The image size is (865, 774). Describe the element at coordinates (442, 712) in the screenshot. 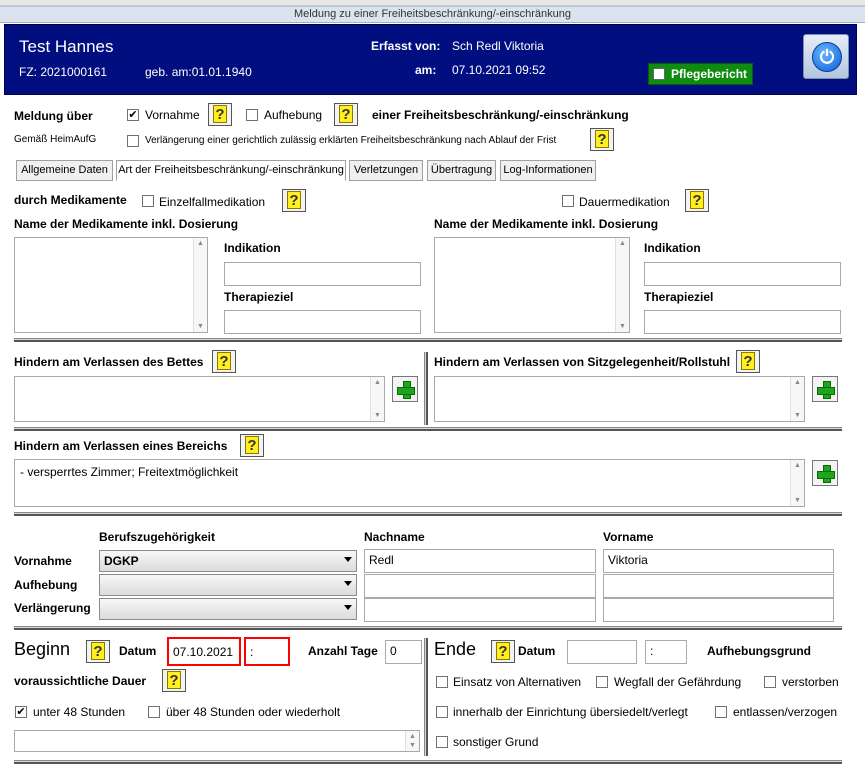

I see `innerhalb-checkbox` at that location.